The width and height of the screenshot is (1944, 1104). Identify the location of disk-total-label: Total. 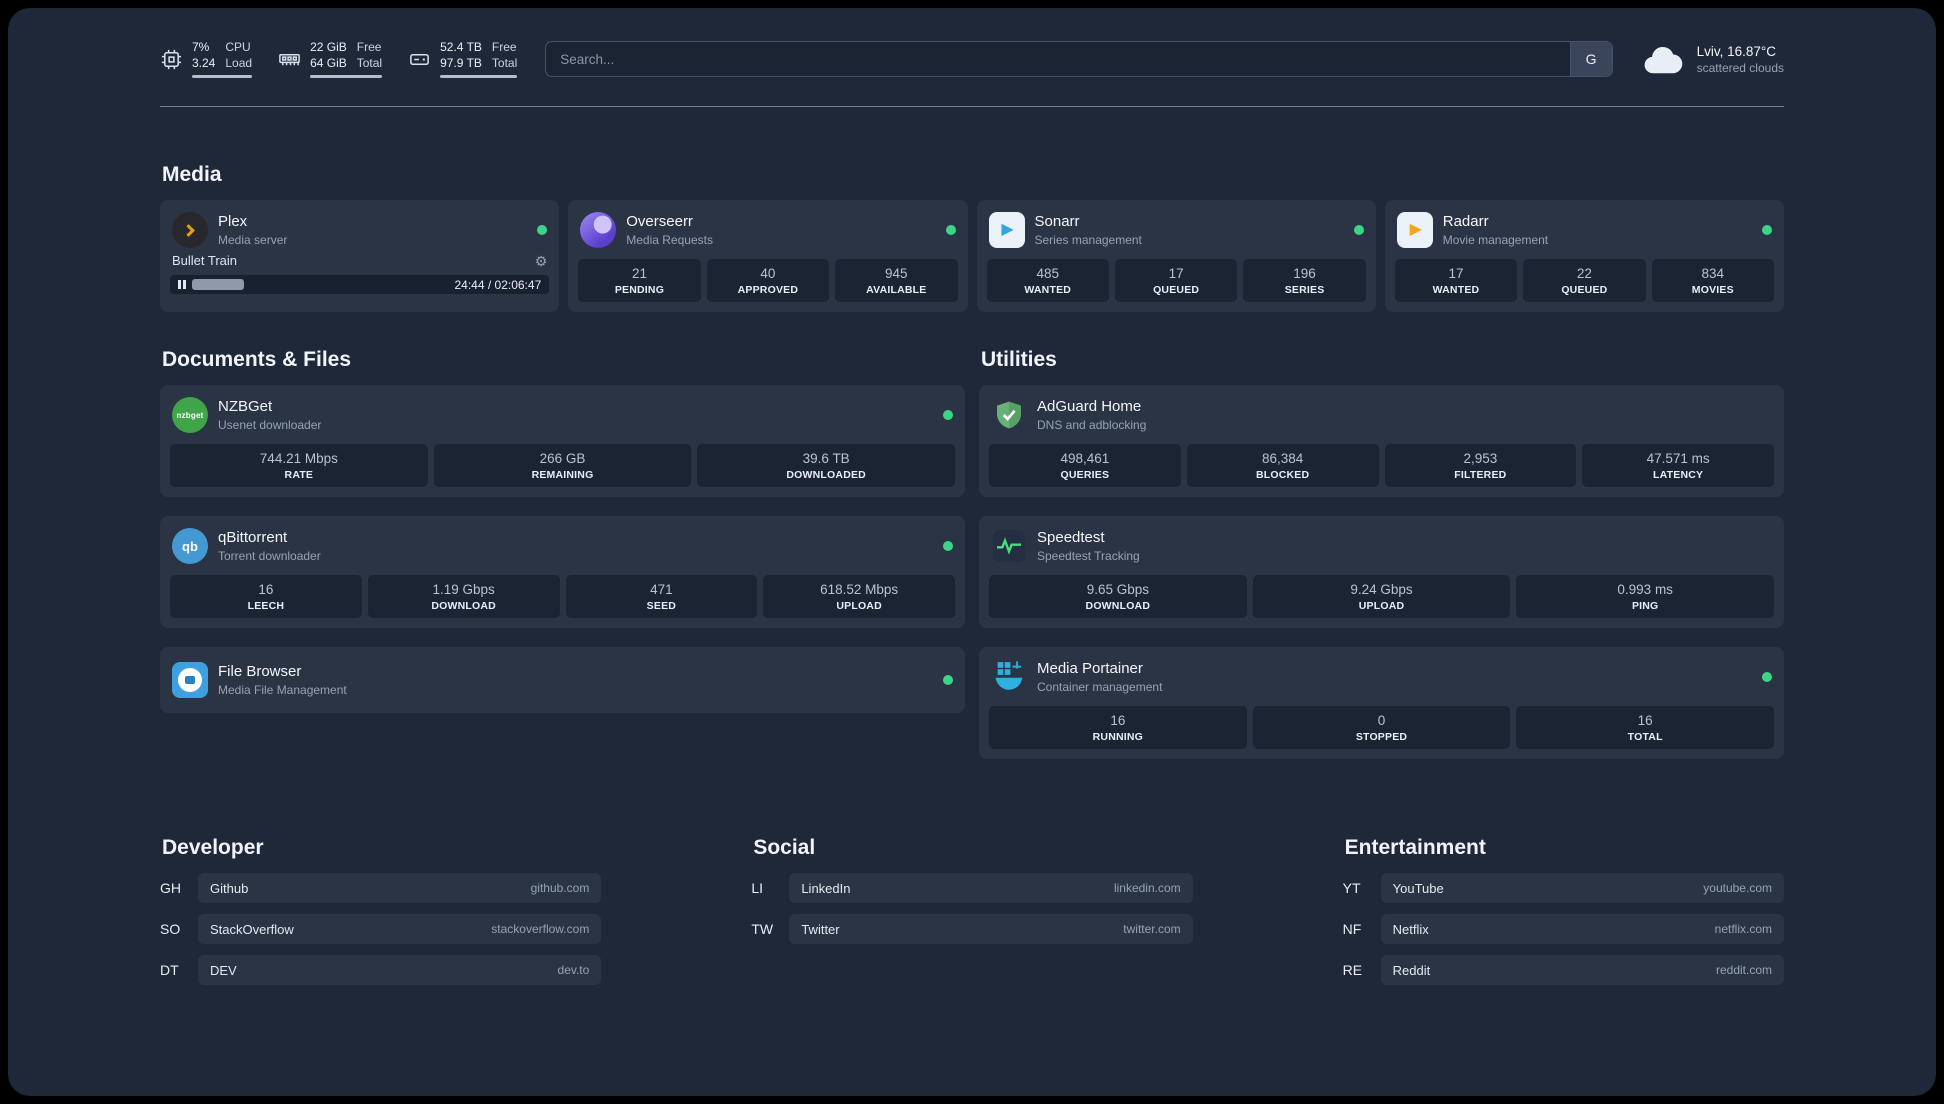
(504, 62).